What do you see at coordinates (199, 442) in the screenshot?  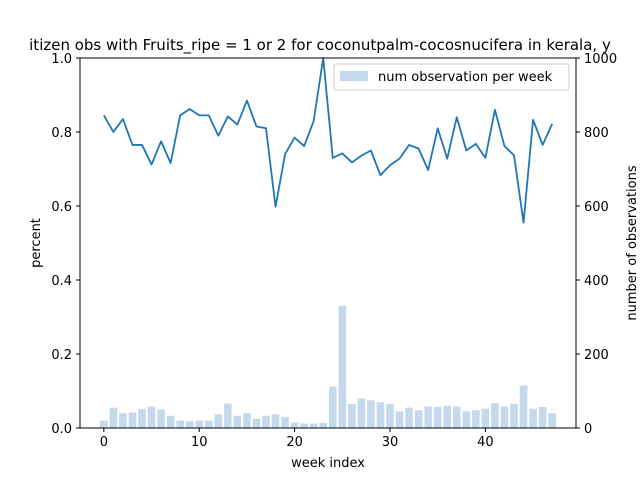 I see `x-tick-label: 10` at bounding box center [199, 442].